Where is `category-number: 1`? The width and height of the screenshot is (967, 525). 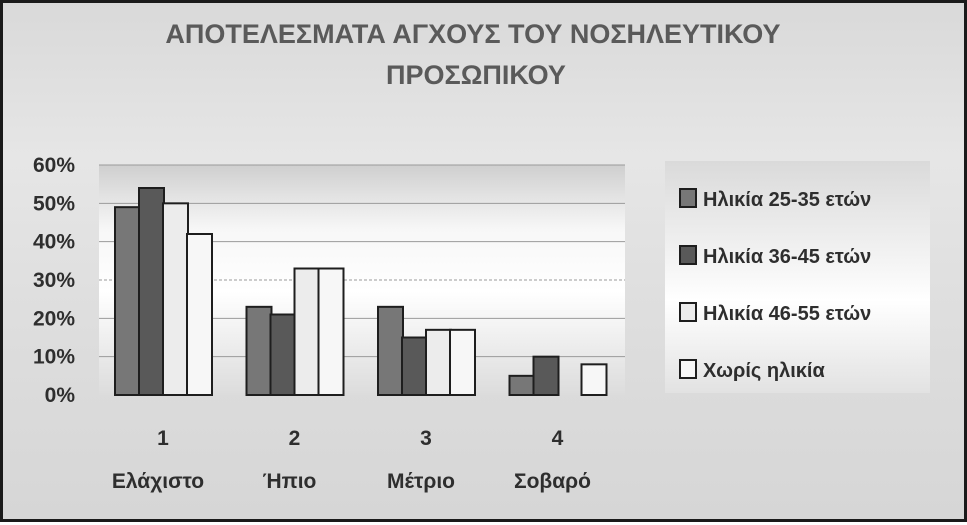
category-number: 1 is located at coordinates (163, 438).